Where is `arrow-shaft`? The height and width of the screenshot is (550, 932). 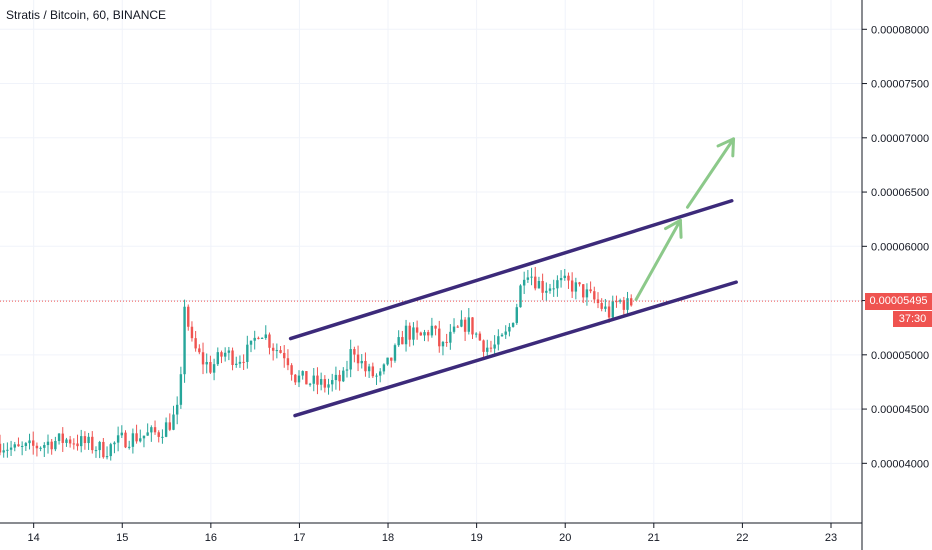
arrow-shaft is located at coordinates (658, 259).